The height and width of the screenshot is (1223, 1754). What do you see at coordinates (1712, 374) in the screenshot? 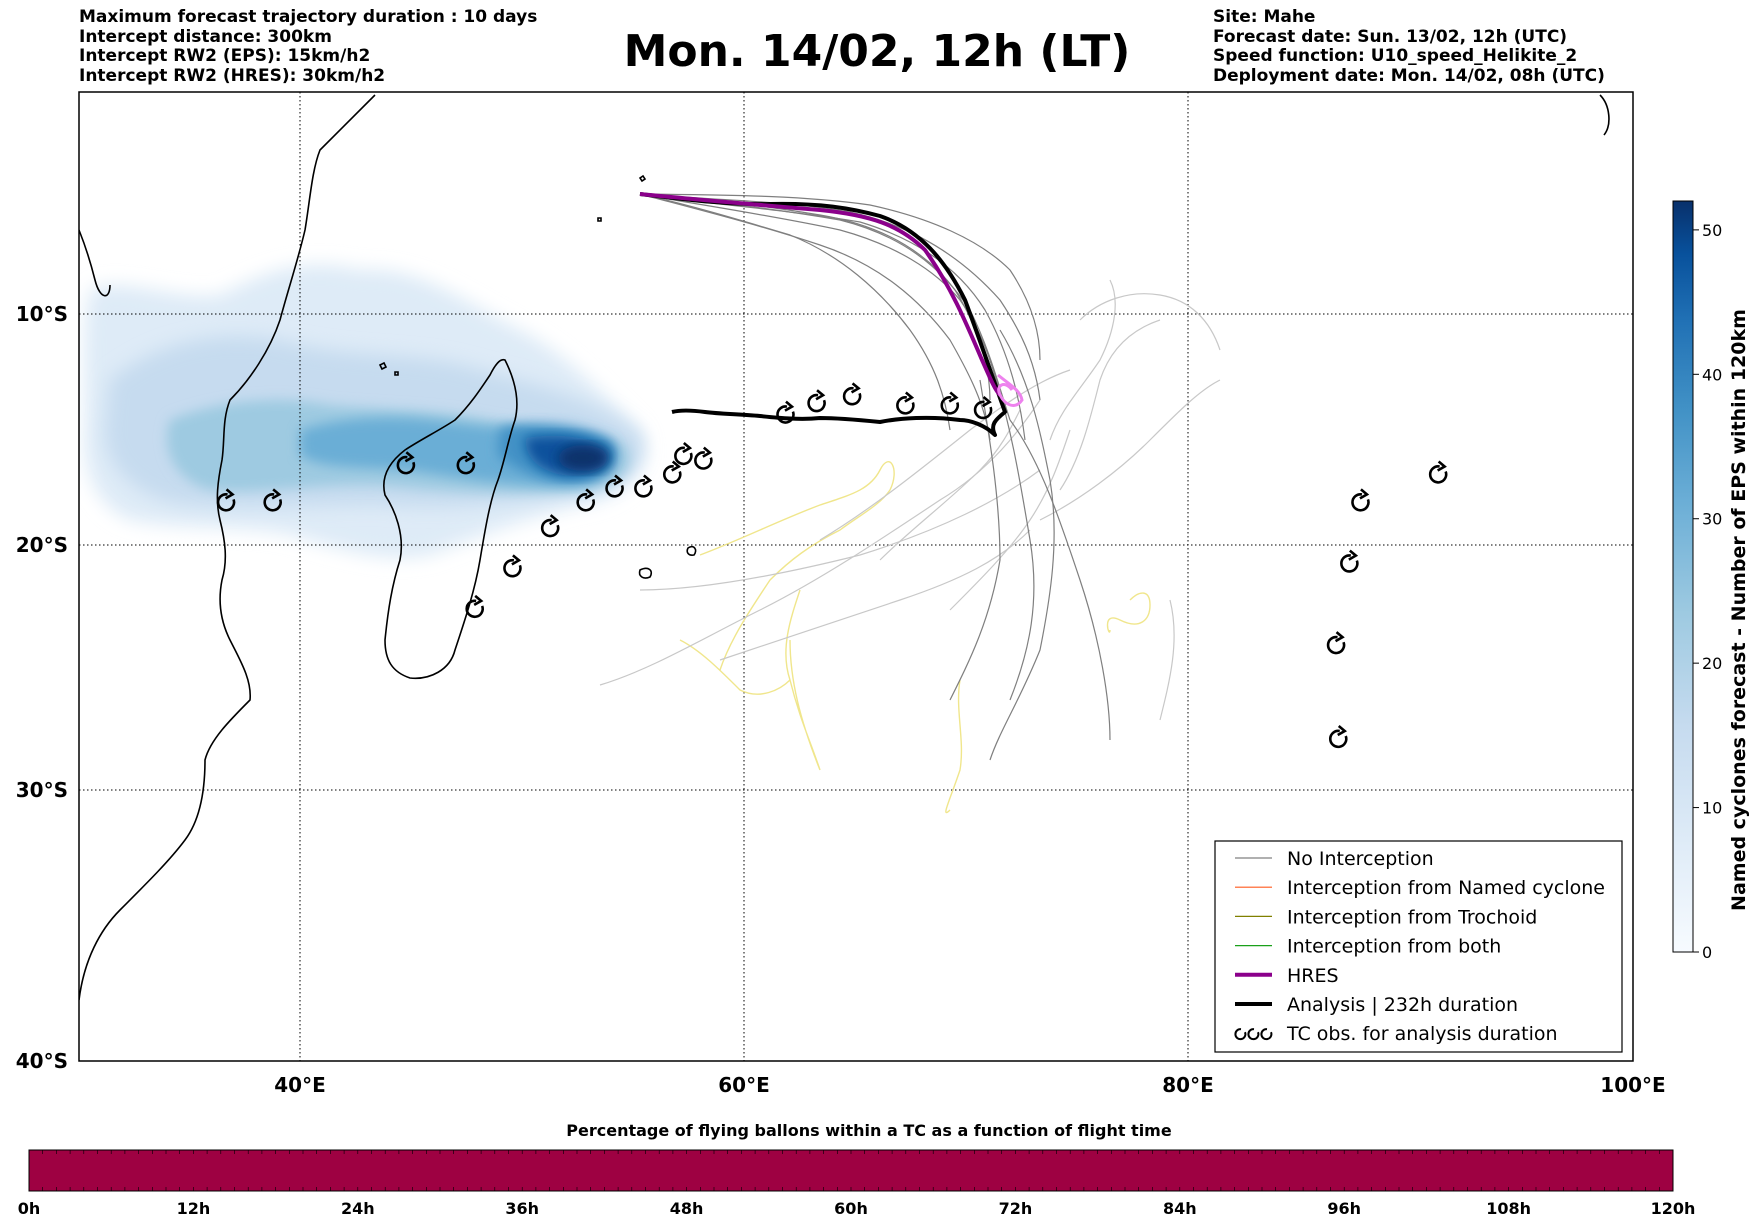
I see `svg-text: 40` at bounding box center [1712, 374].